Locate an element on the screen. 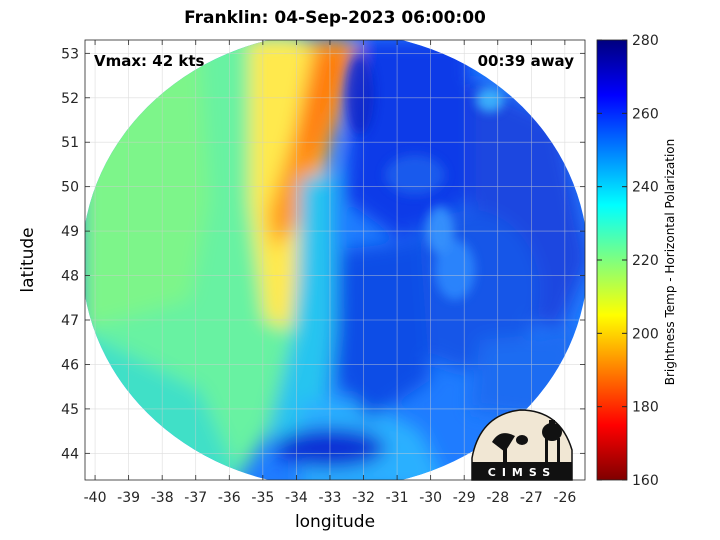 The width and height of the screenshot is (720, 540). colorbar-tick-label: 220 is located at coordinates (645, 261).